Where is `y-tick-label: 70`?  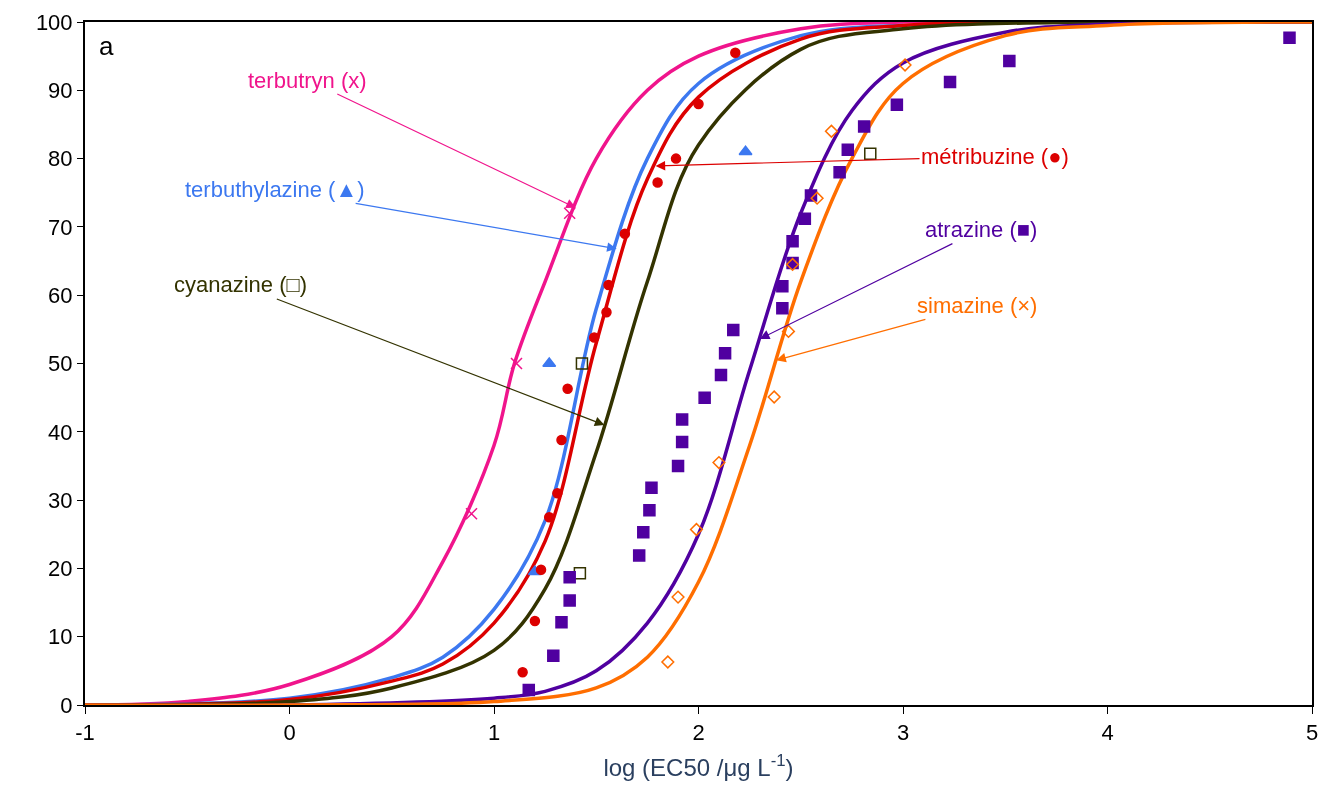
y-tick-label: 70 is located at coordinates (60, 227).